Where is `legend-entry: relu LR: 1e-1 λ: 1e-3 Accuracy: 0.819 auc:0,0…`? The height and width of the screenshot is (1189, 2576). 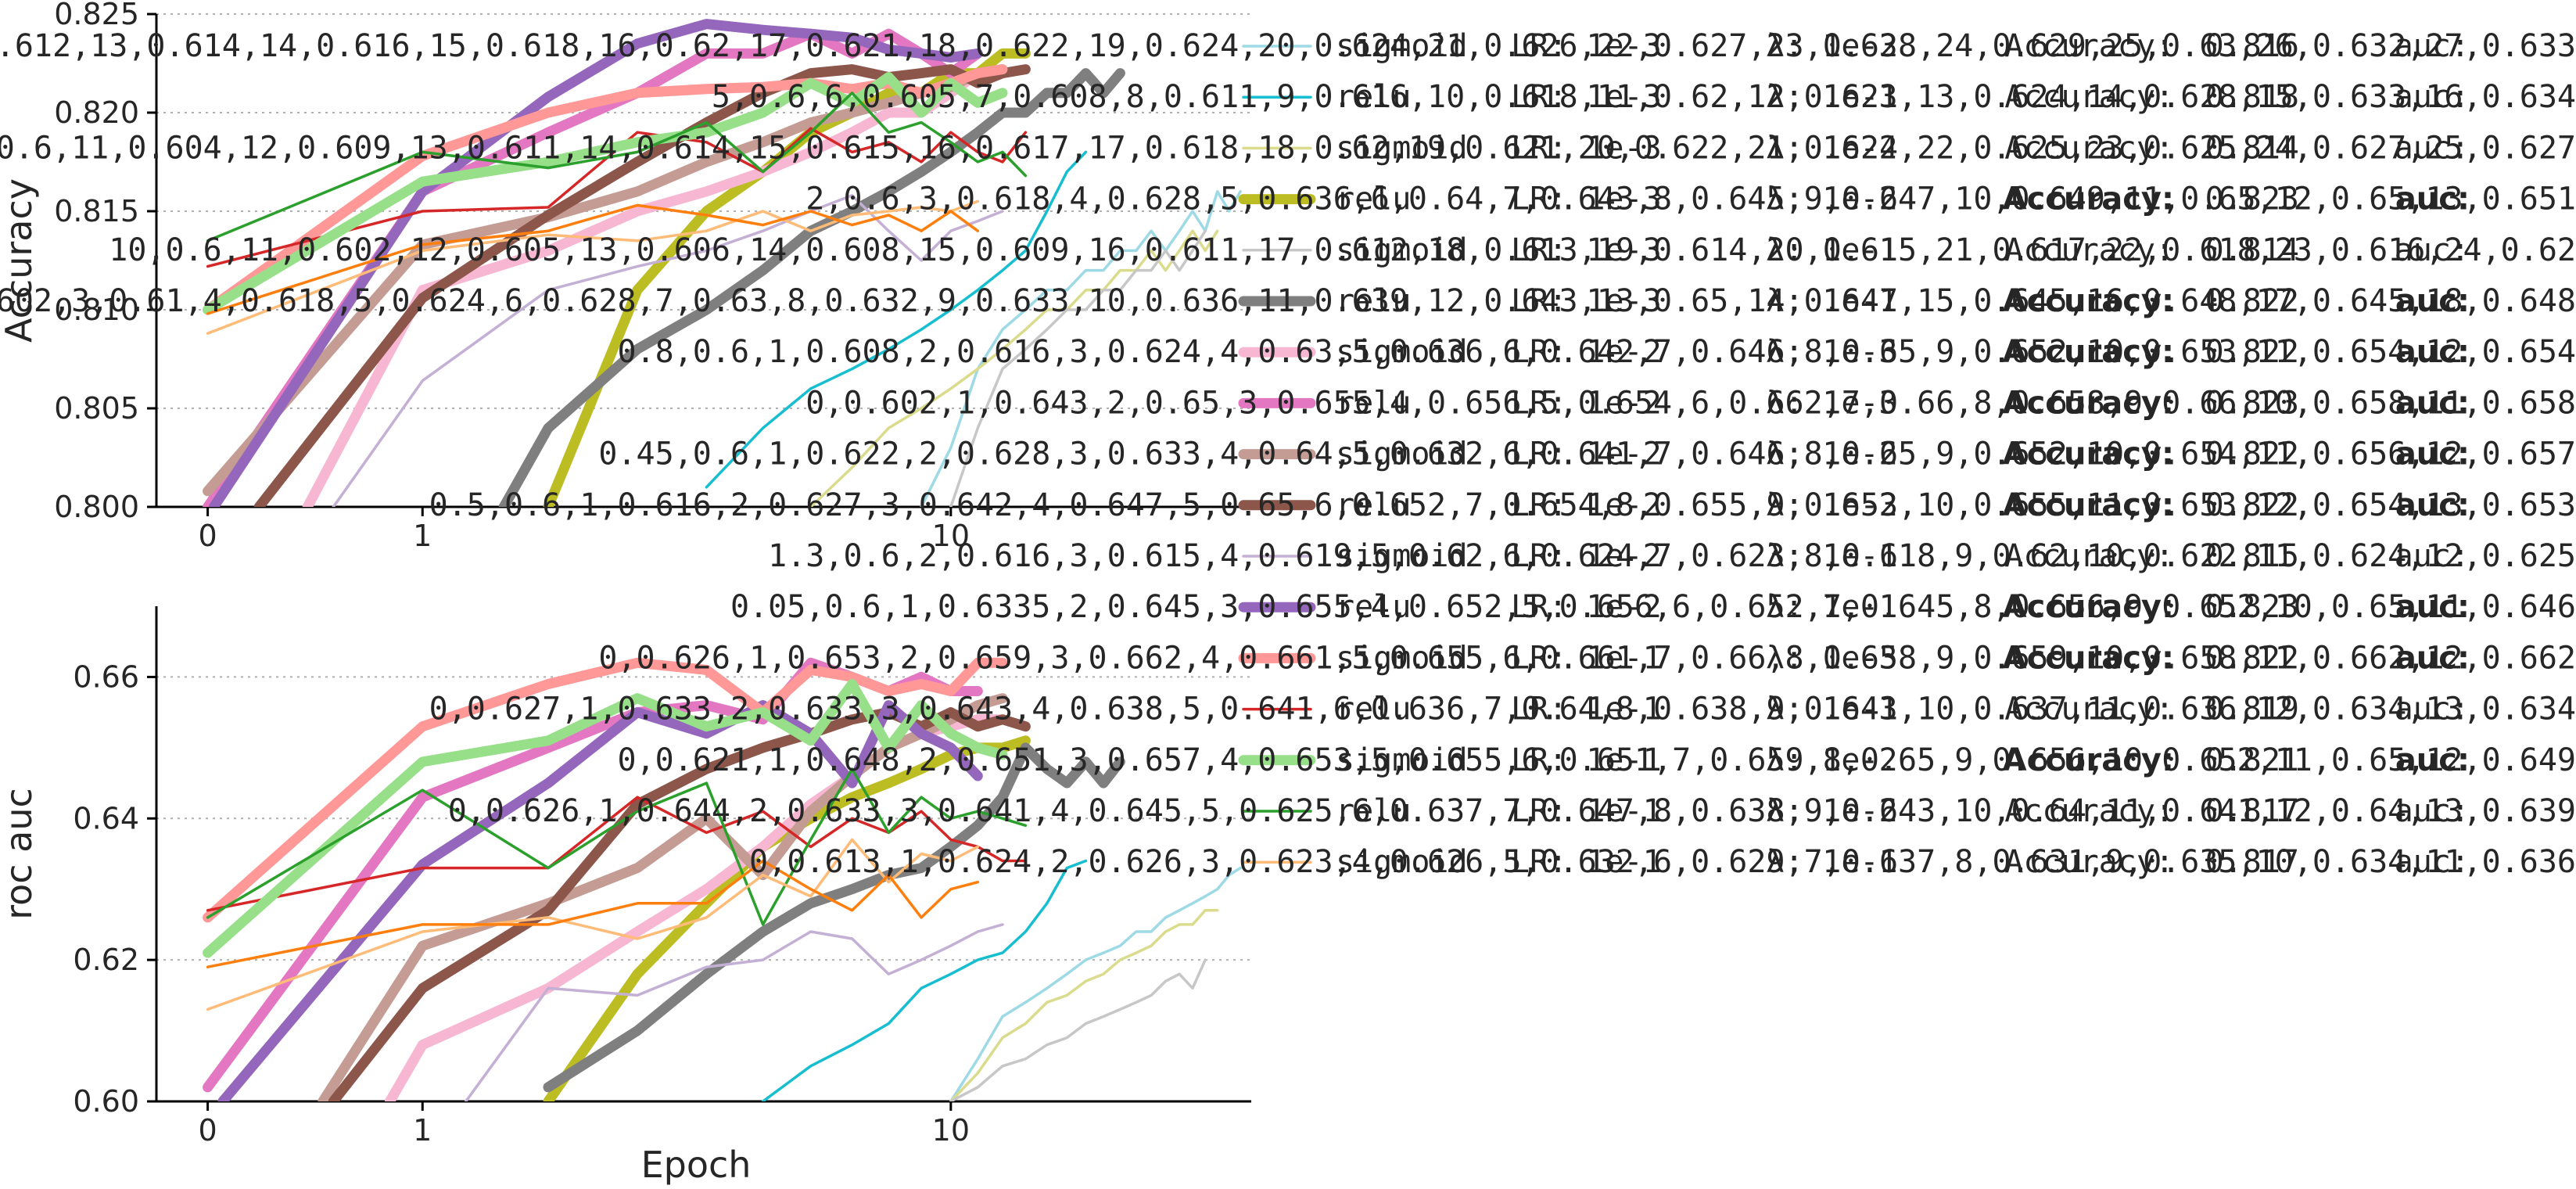
legend-entry: relu LR: 1e-1 λ: 1e-3 Accuracy: 0.819 auc:0,0… is located at coordinates (1502, 709).